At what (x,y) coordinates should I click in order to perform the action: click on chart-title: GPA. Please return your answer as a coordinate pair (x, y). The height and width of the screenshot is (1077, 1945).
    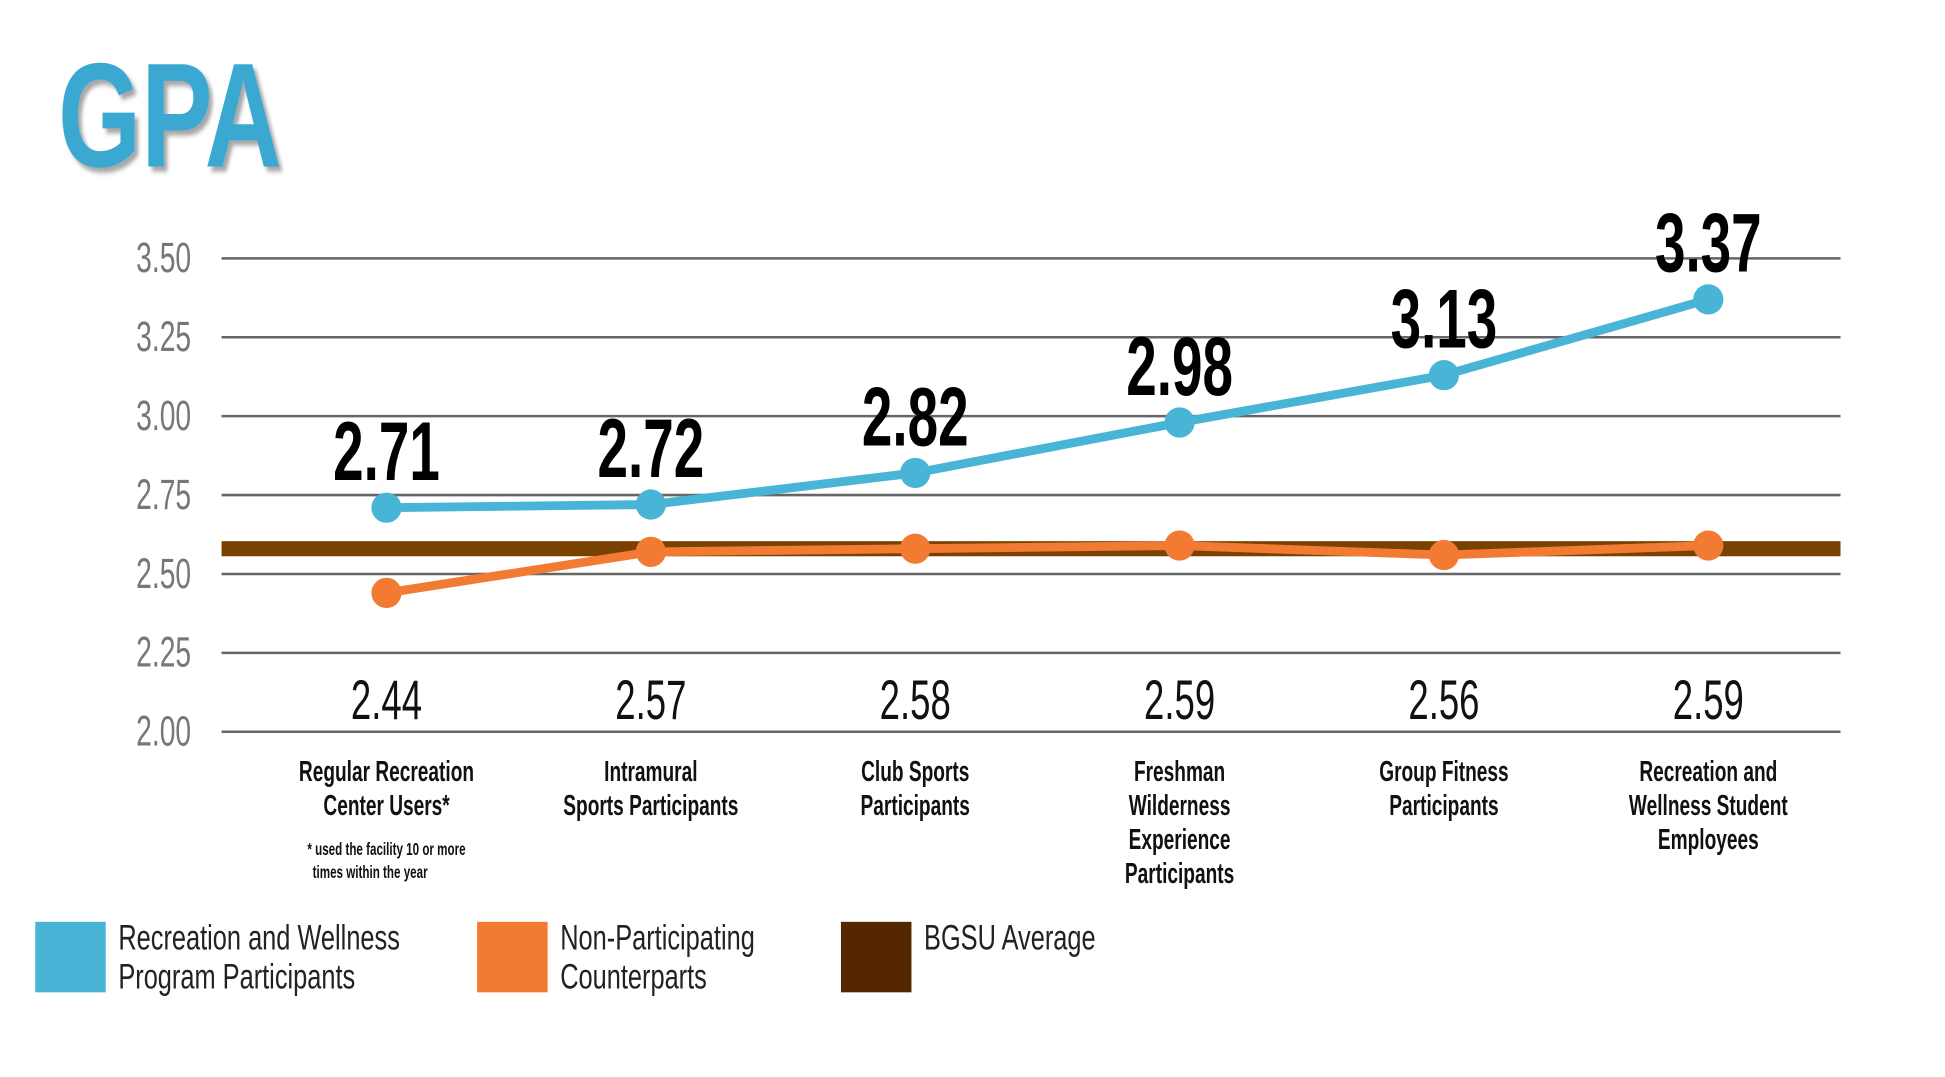
    Looking at the image, I should click on (170, 115).